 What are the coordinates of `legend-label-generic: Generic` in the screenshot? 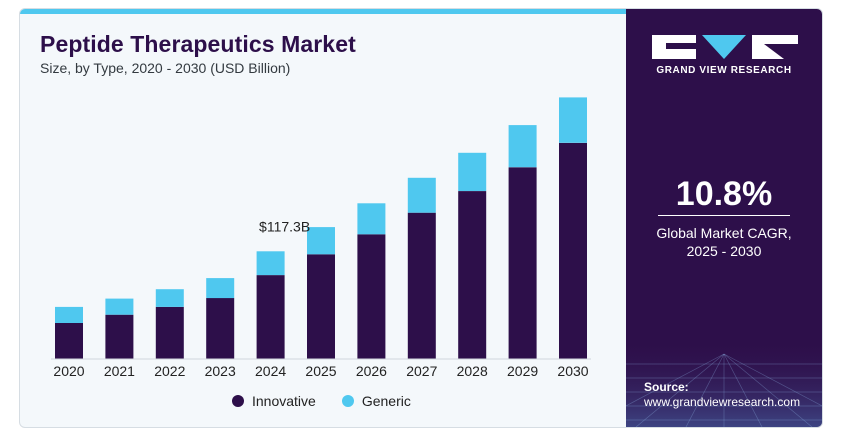 It's located at (386, 401).